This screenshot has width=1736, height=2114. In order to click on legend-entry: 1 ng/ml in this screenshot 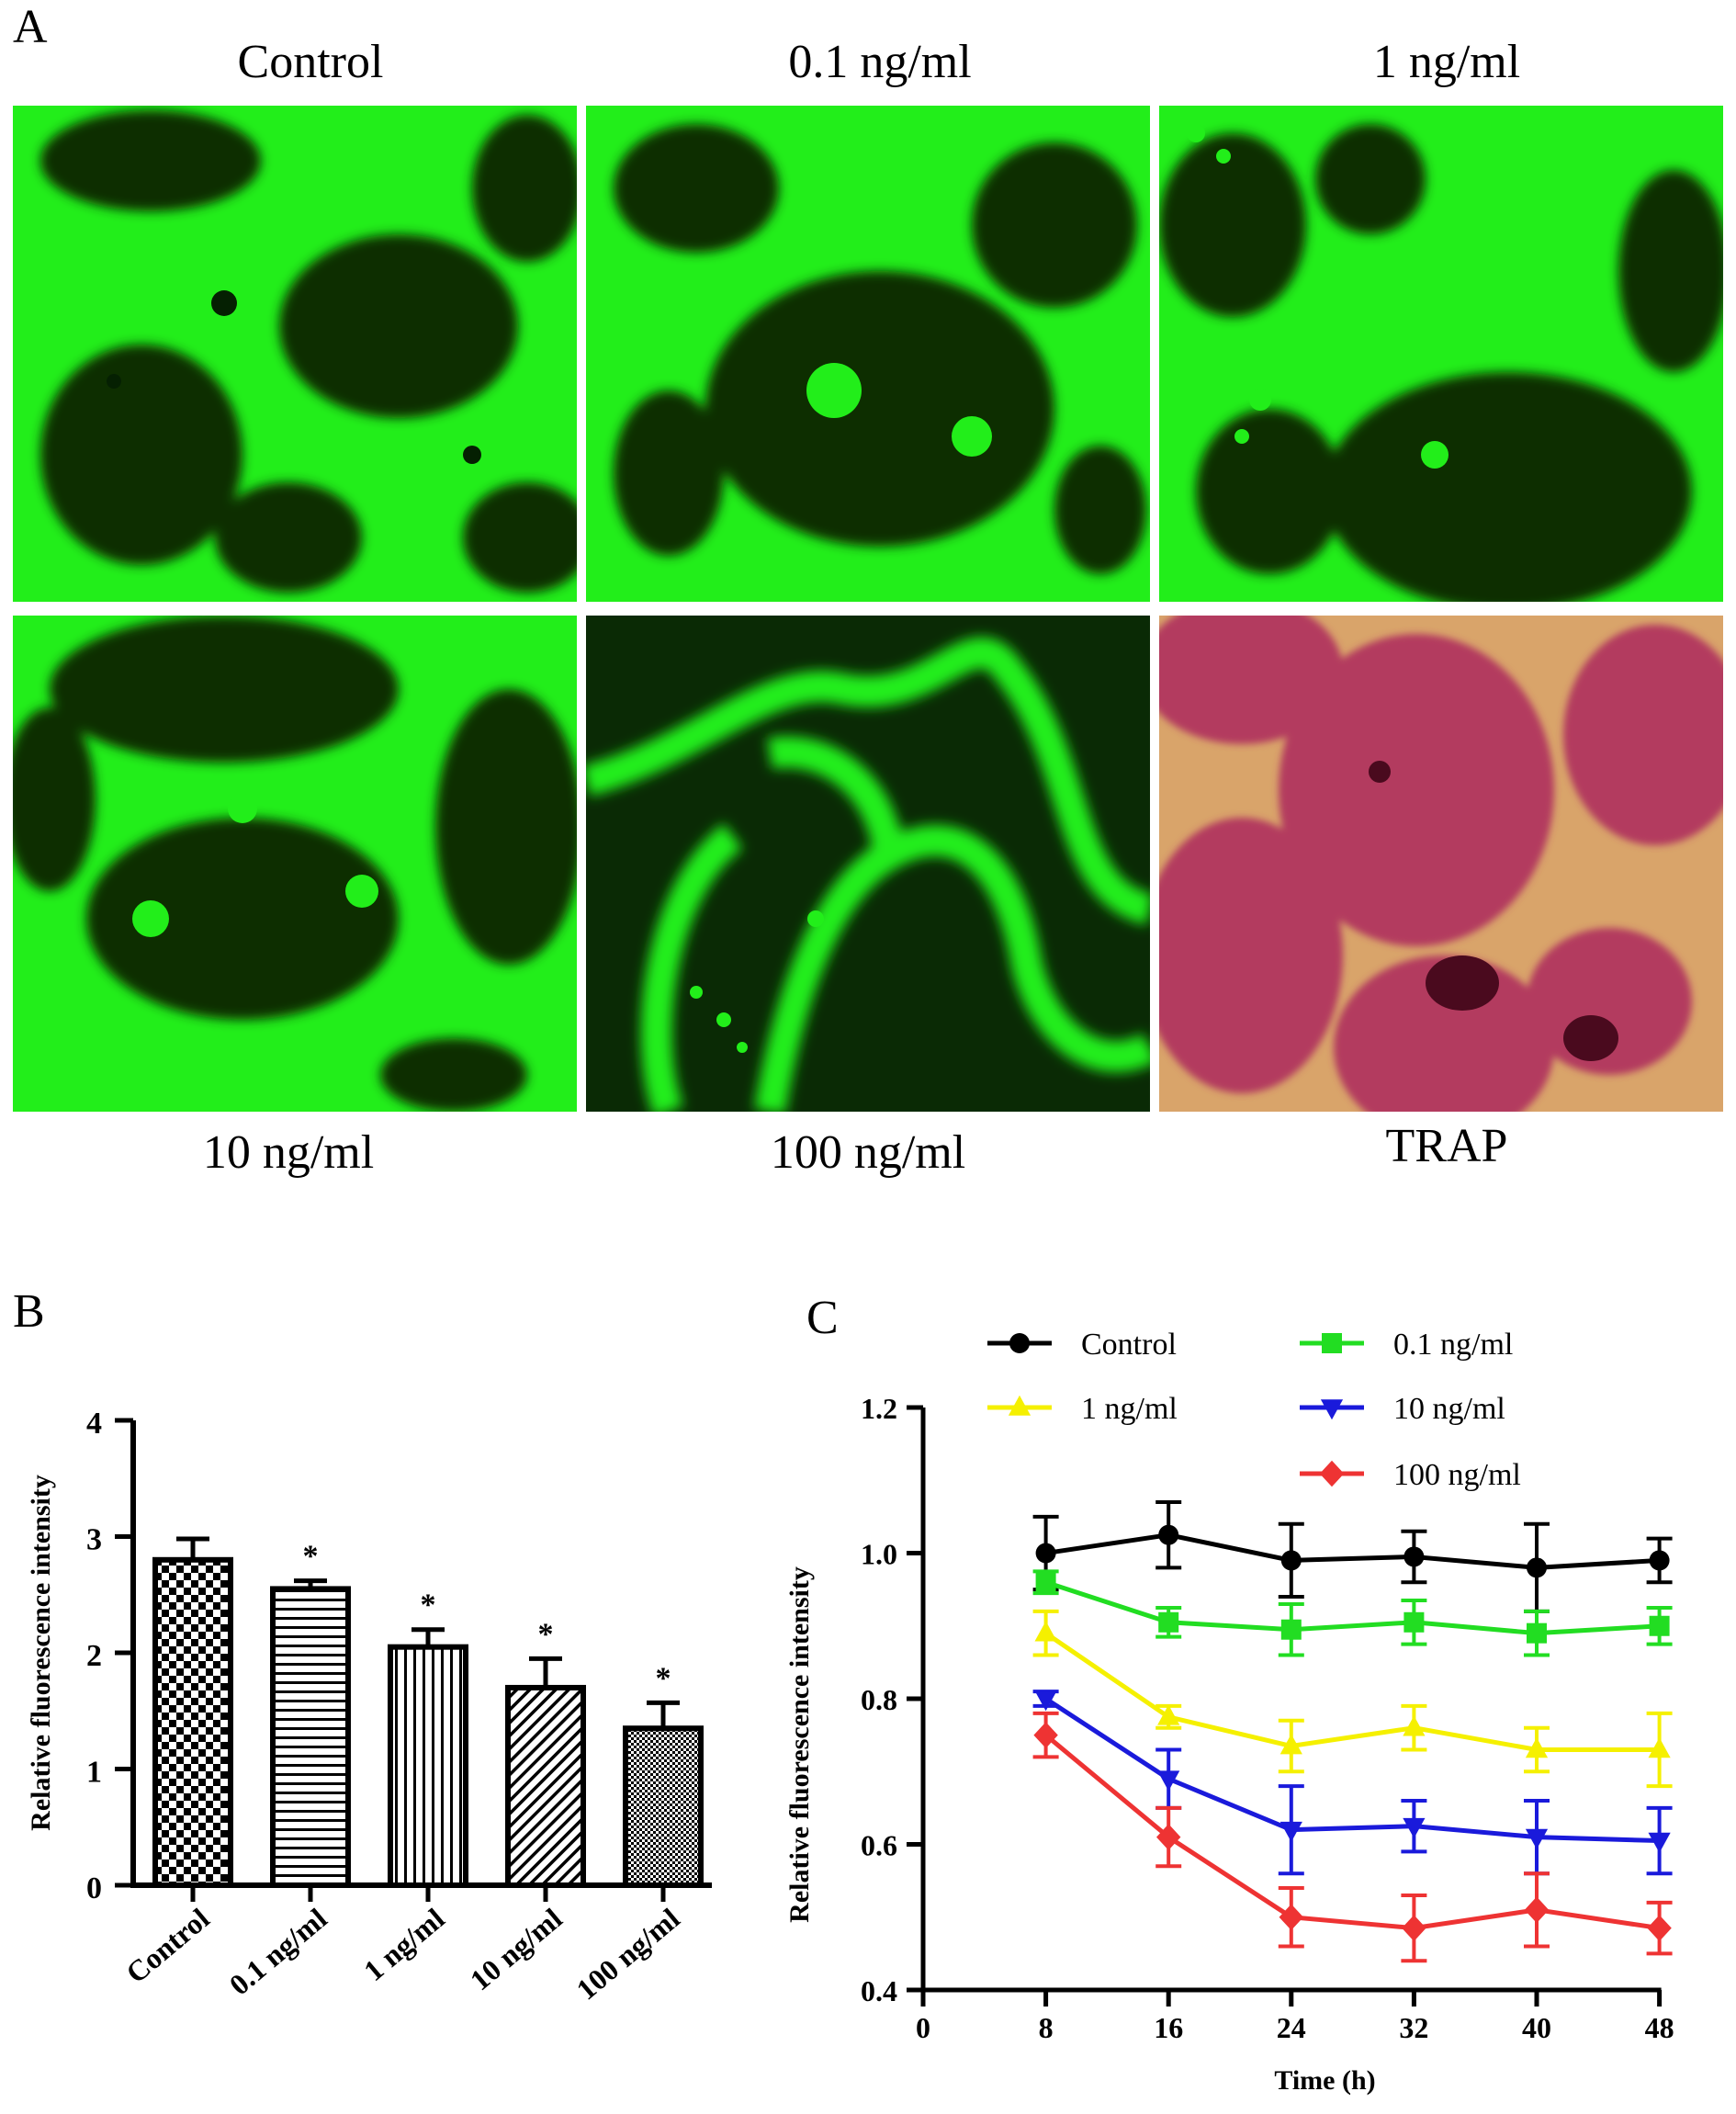, I will do `click(1082, 1409)`.